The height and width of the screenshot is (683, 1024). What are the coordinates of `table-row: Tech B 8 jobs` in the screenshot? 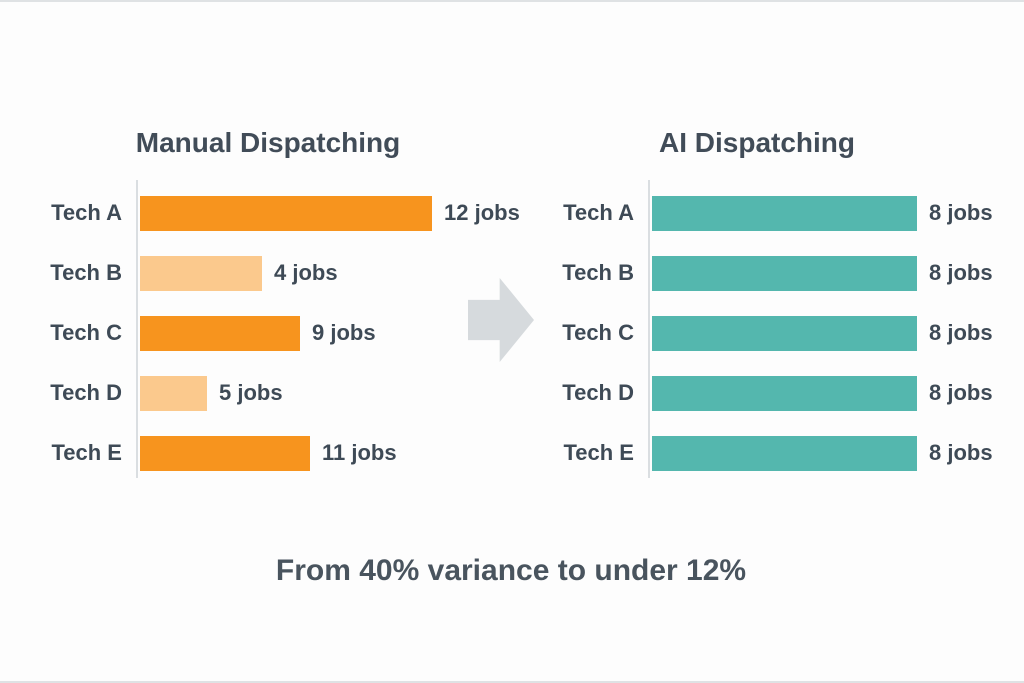 It's located at (777, 273).